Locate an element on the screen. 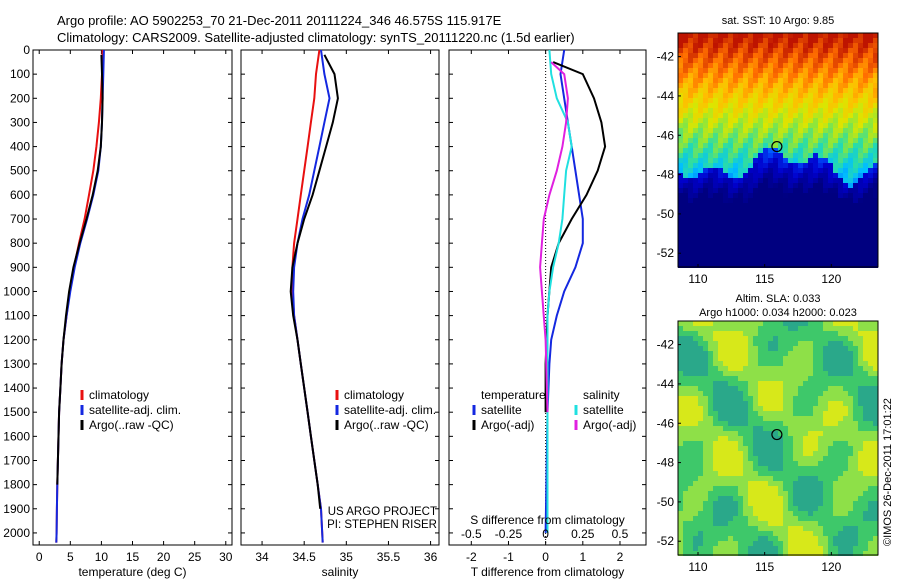  legend-entry: salinity is located at coordinates (601, 395).